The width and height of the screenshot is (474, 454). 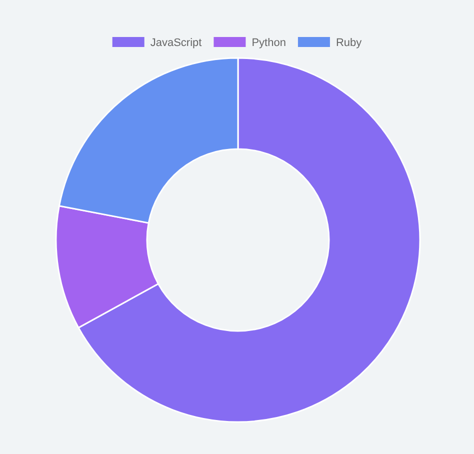 I want to click on legend-label: Ruby, so click(x=349, y=43).